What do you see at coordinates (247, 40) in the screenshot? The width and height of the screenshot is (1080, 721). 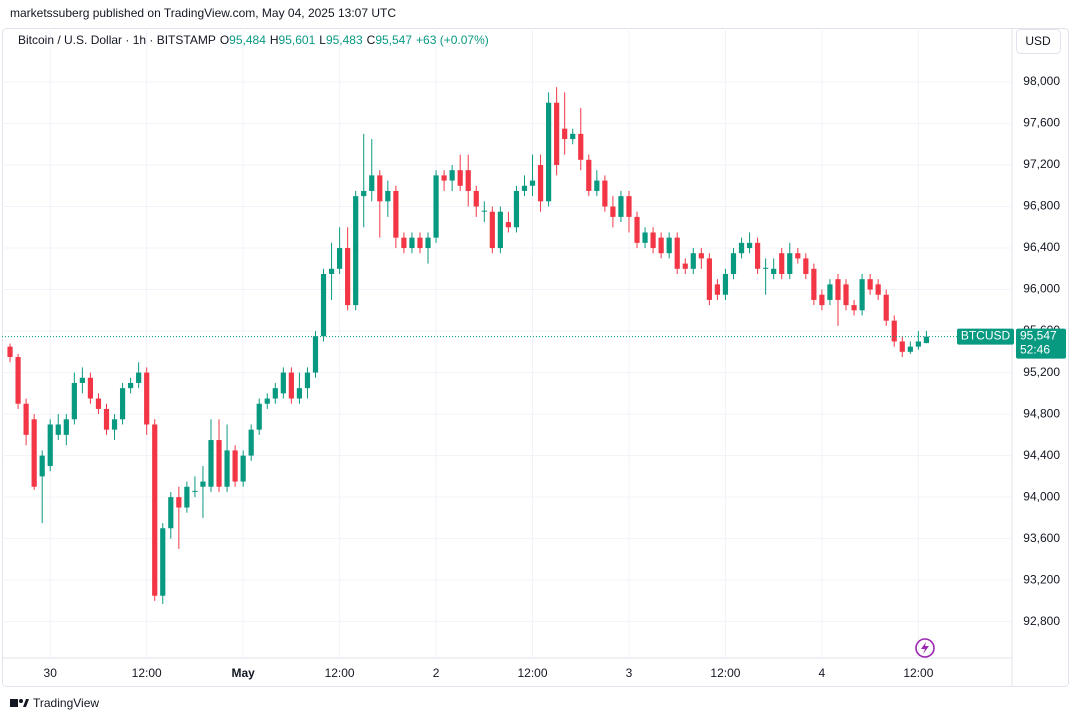 I see `ohlc-value: 95,484` at bounding box center [247, 40].